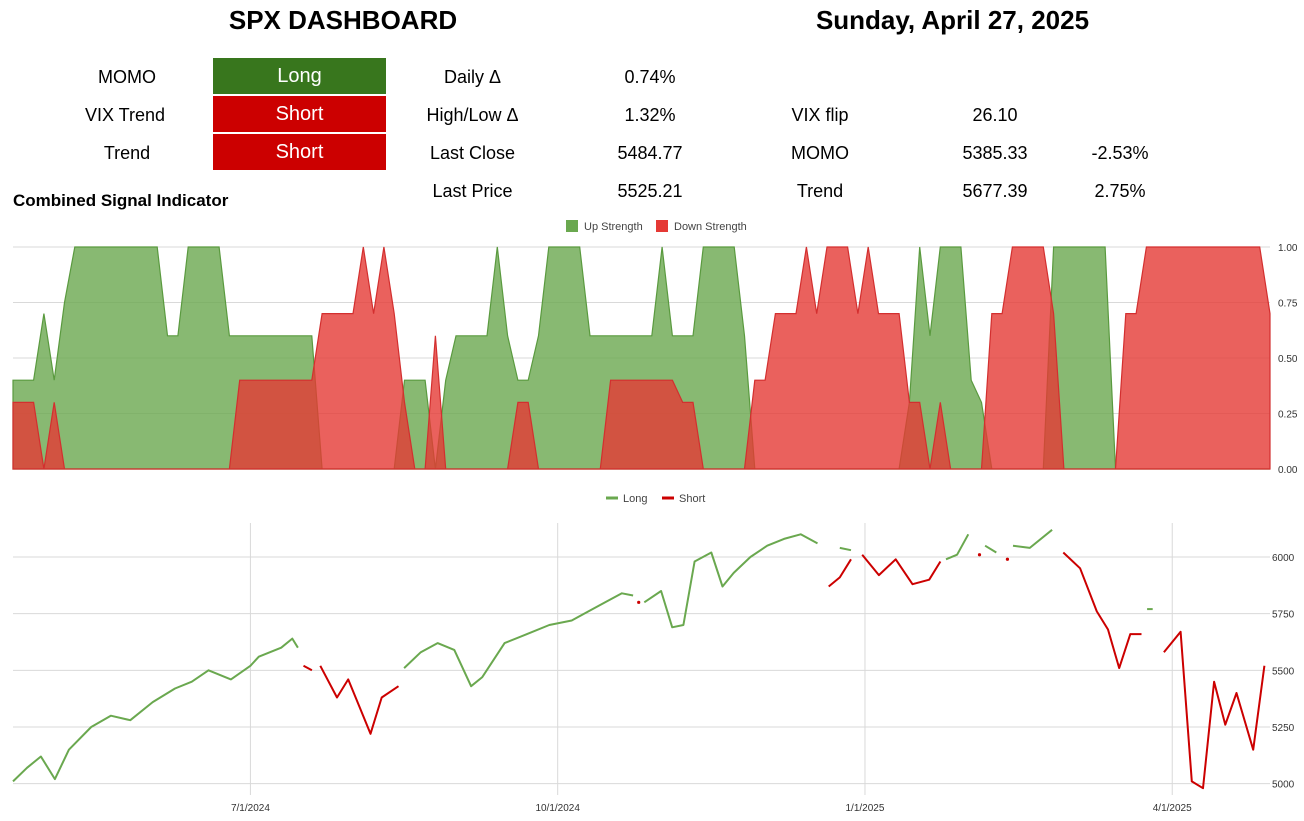  Describe the element at coordinates (864, 808) in the screenshot. I see `x-tick-label: 1/1/2025` at that location.